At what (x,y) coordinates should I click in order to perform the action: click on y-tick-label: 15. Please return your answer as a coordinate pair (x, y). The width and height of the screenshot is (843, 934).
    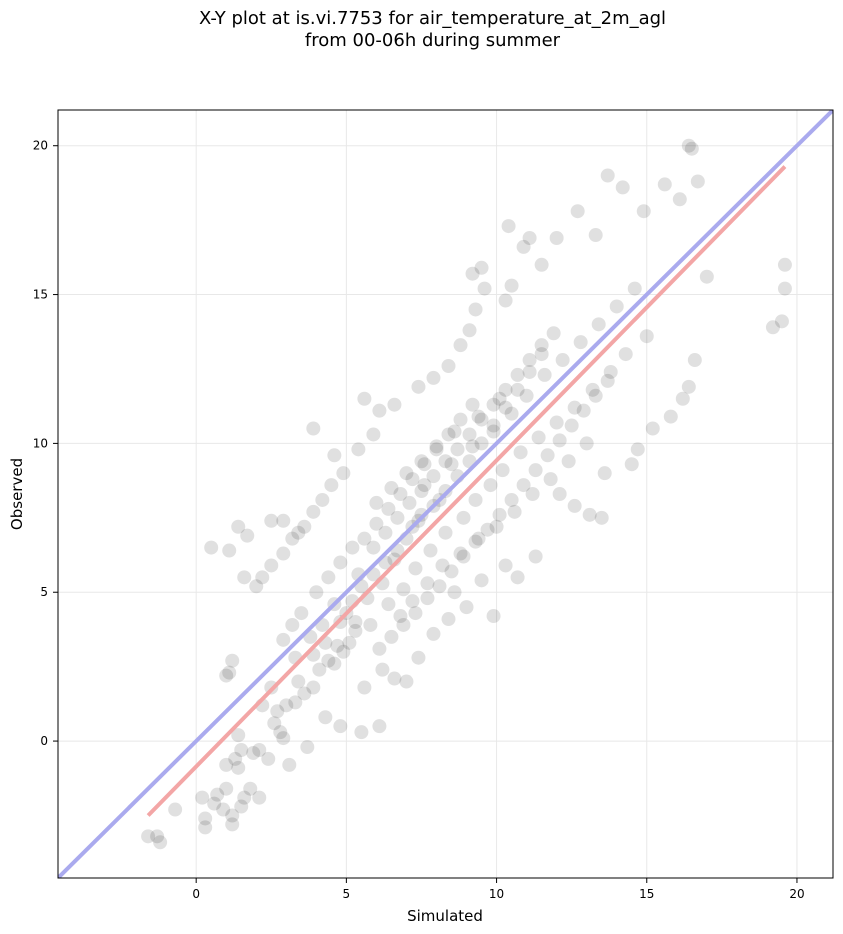
    Looking at the image, I should click on (40, 295).